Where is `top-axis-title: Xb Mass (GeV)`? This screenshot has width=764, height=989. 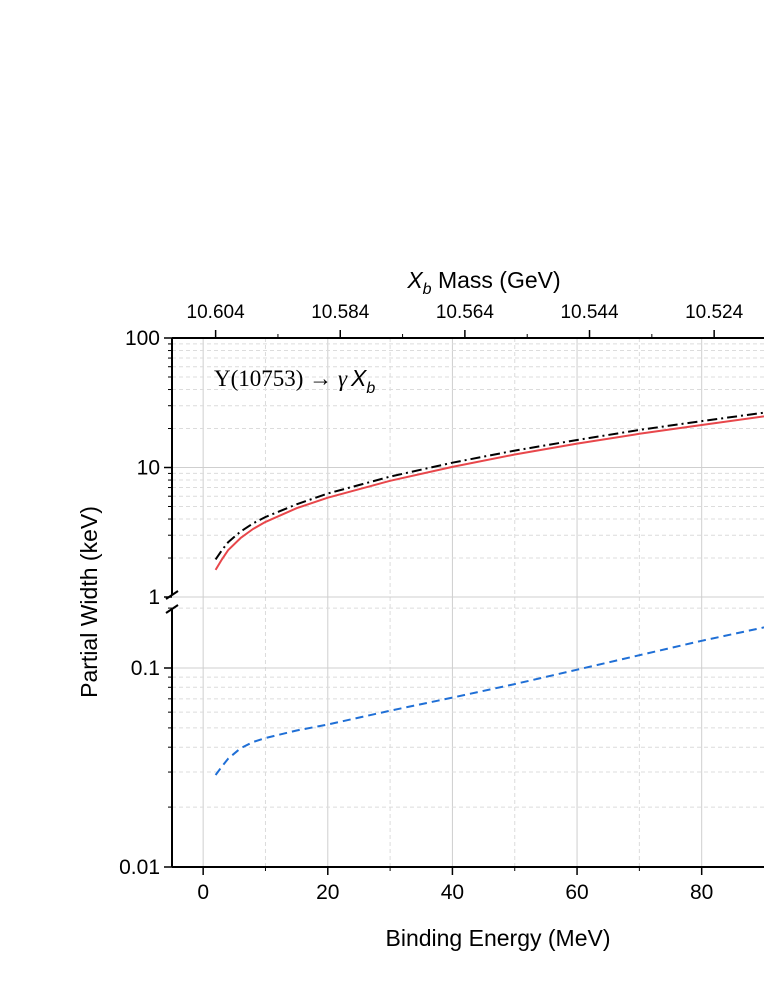 top-axis-title: Xb Mass (GeV) is located at coordinates (483, 282).